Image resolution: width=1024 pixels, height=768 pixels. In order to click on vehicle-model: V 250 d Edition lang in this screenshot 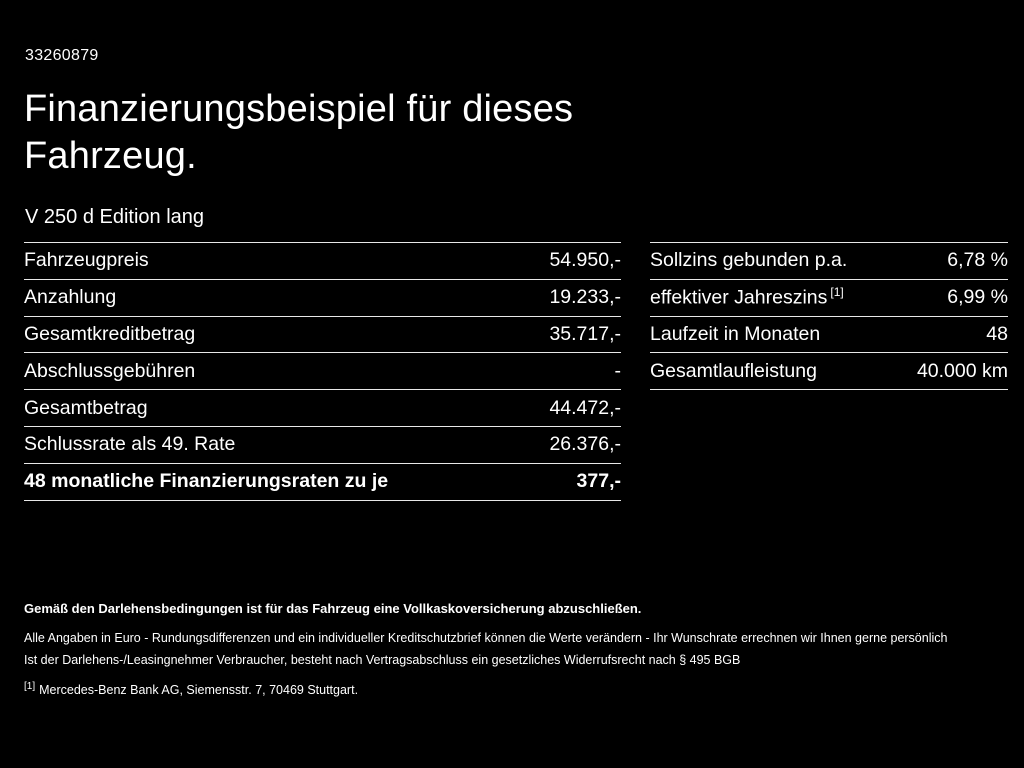, I will do `click(115, 217)`.